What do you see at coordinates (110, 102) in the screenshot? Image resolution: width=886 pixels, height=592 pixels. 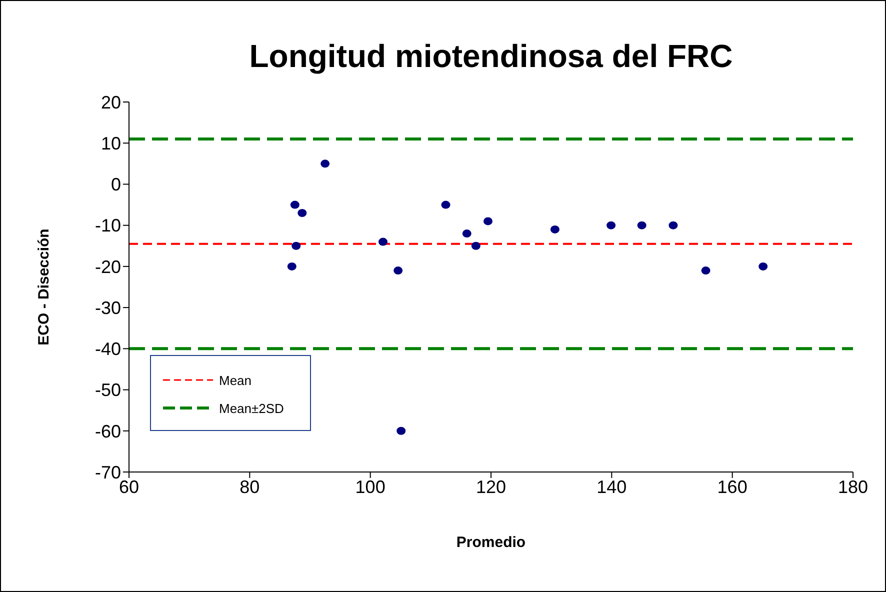 I see `y-tick-label: 20` at bounding box center [110, 102].